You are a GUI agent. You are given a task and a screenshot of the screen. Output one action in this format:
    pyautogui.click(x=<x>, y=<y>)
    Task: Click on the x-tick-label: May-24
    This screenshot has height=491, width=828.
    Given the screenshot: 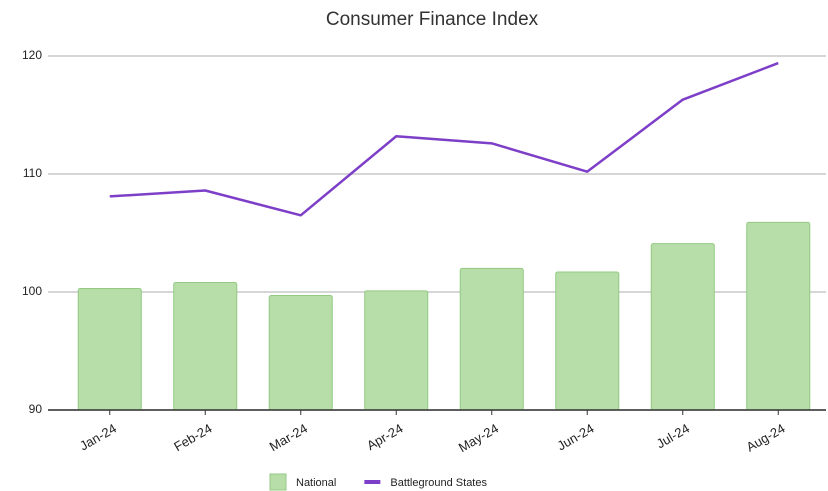 What is the action you would take?
    pyautogui.click(x=478, y=438)
    